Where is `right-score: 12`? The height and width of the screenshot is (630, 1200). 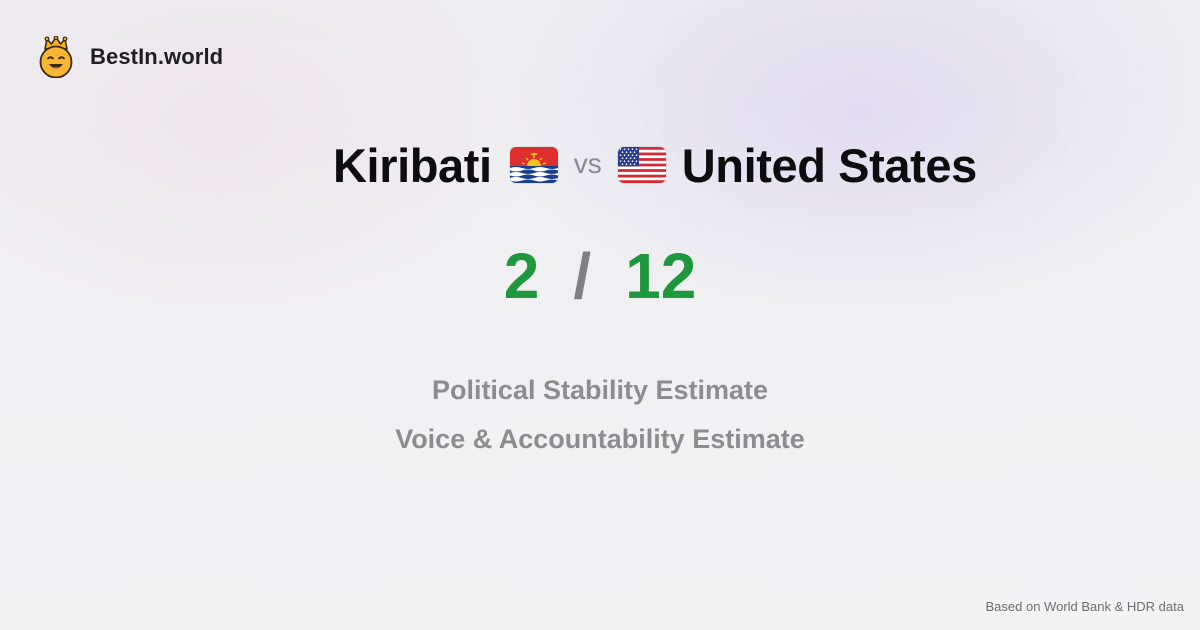
right-score: 12 is located at coordinates (661, 276).